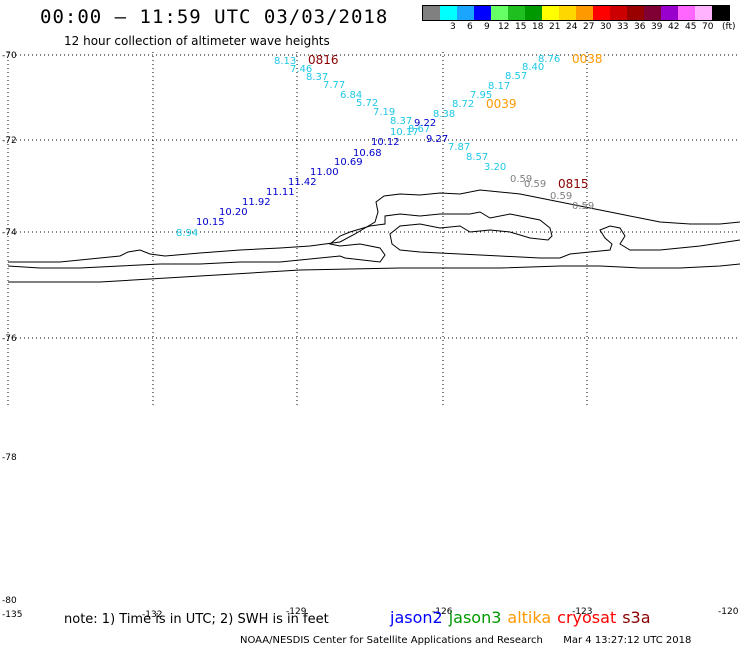  What do you see at coordinates (214, 17) in the screenshot?
I see `map-title: 00:00 – 11:59 UTC 03/03/2018` at bounding box center [214, 17].